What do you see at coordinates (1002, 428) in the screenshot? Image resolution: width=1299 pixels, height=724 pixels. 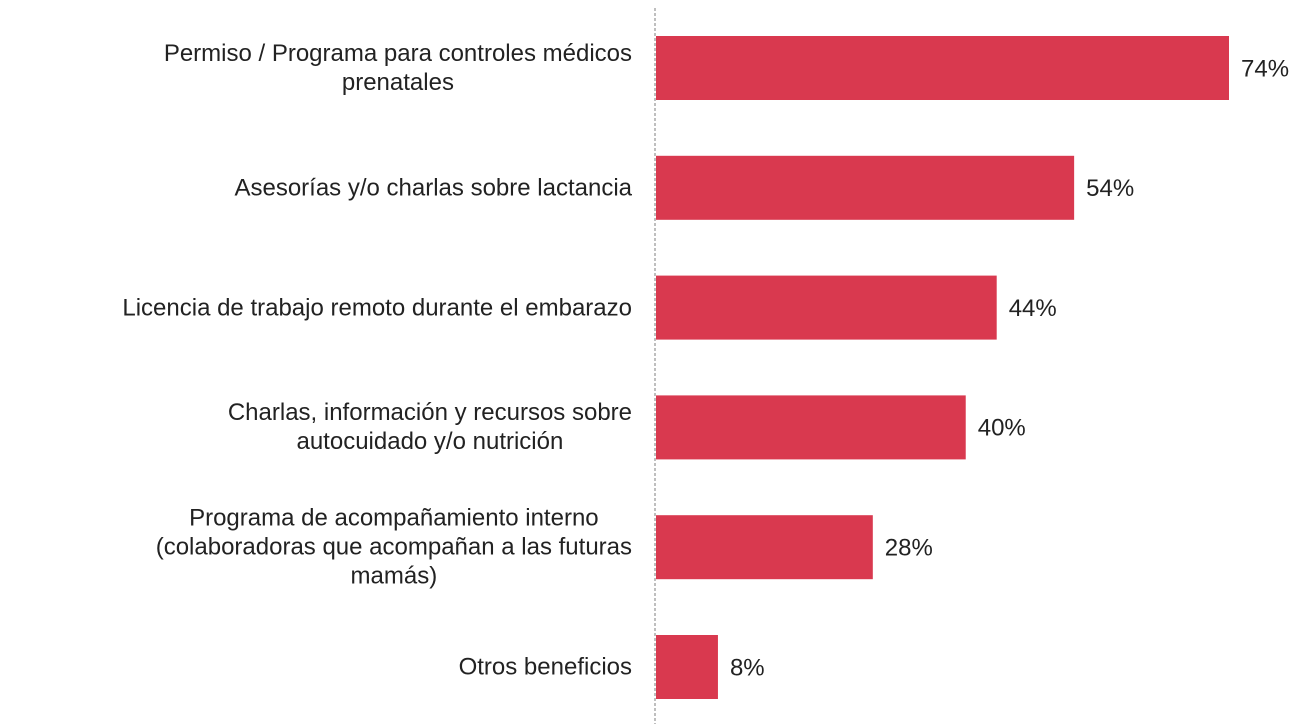 I see `value-label: 40%` at bounding box center [1002, 428].